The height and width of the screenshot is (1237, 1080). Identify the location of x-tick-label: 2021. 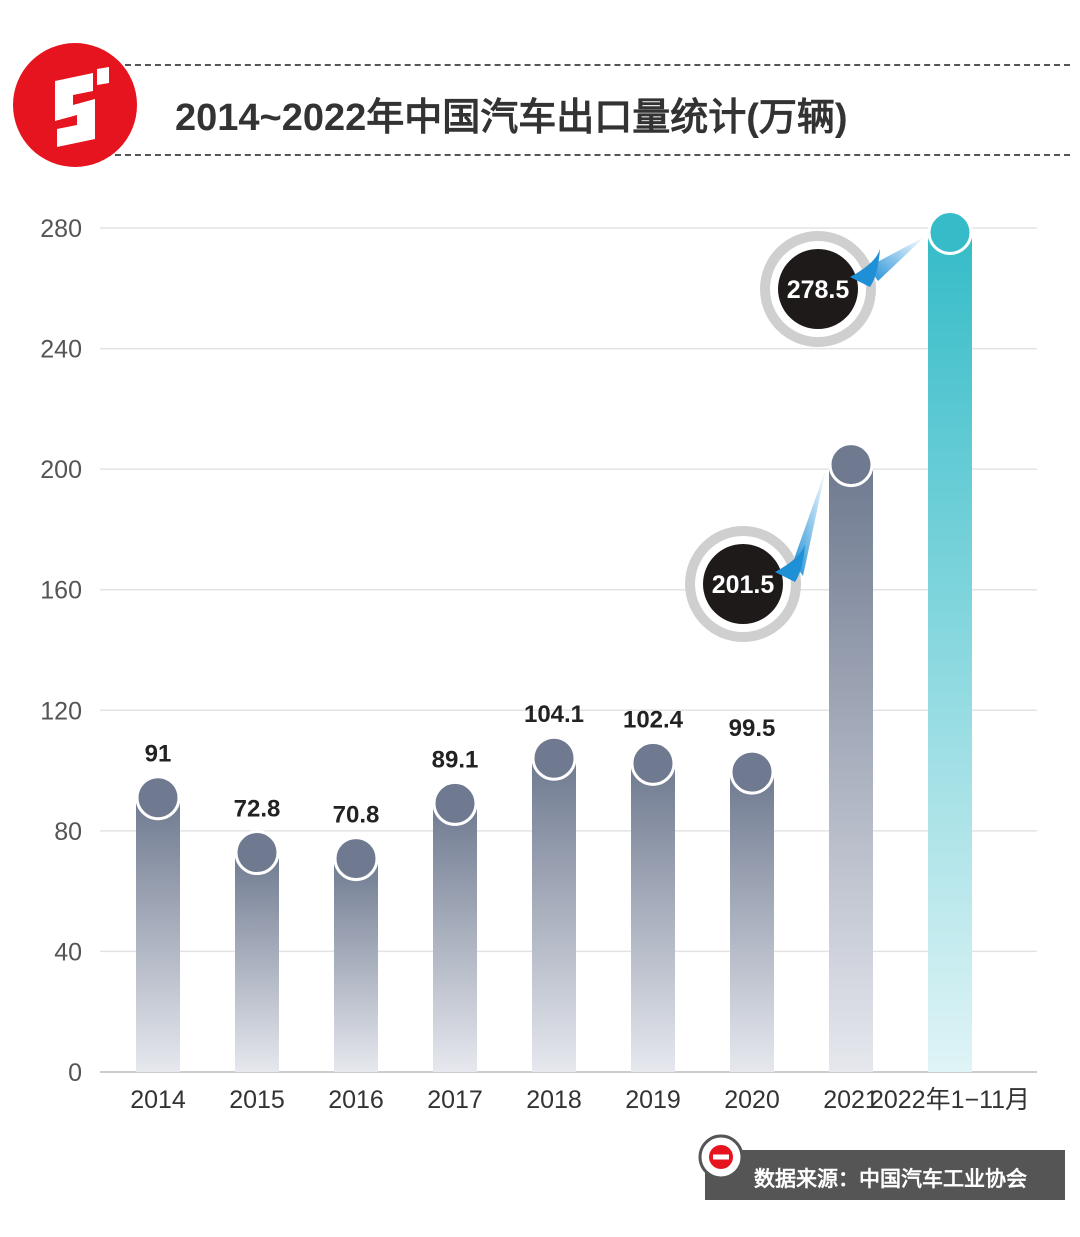
(851, 1100).